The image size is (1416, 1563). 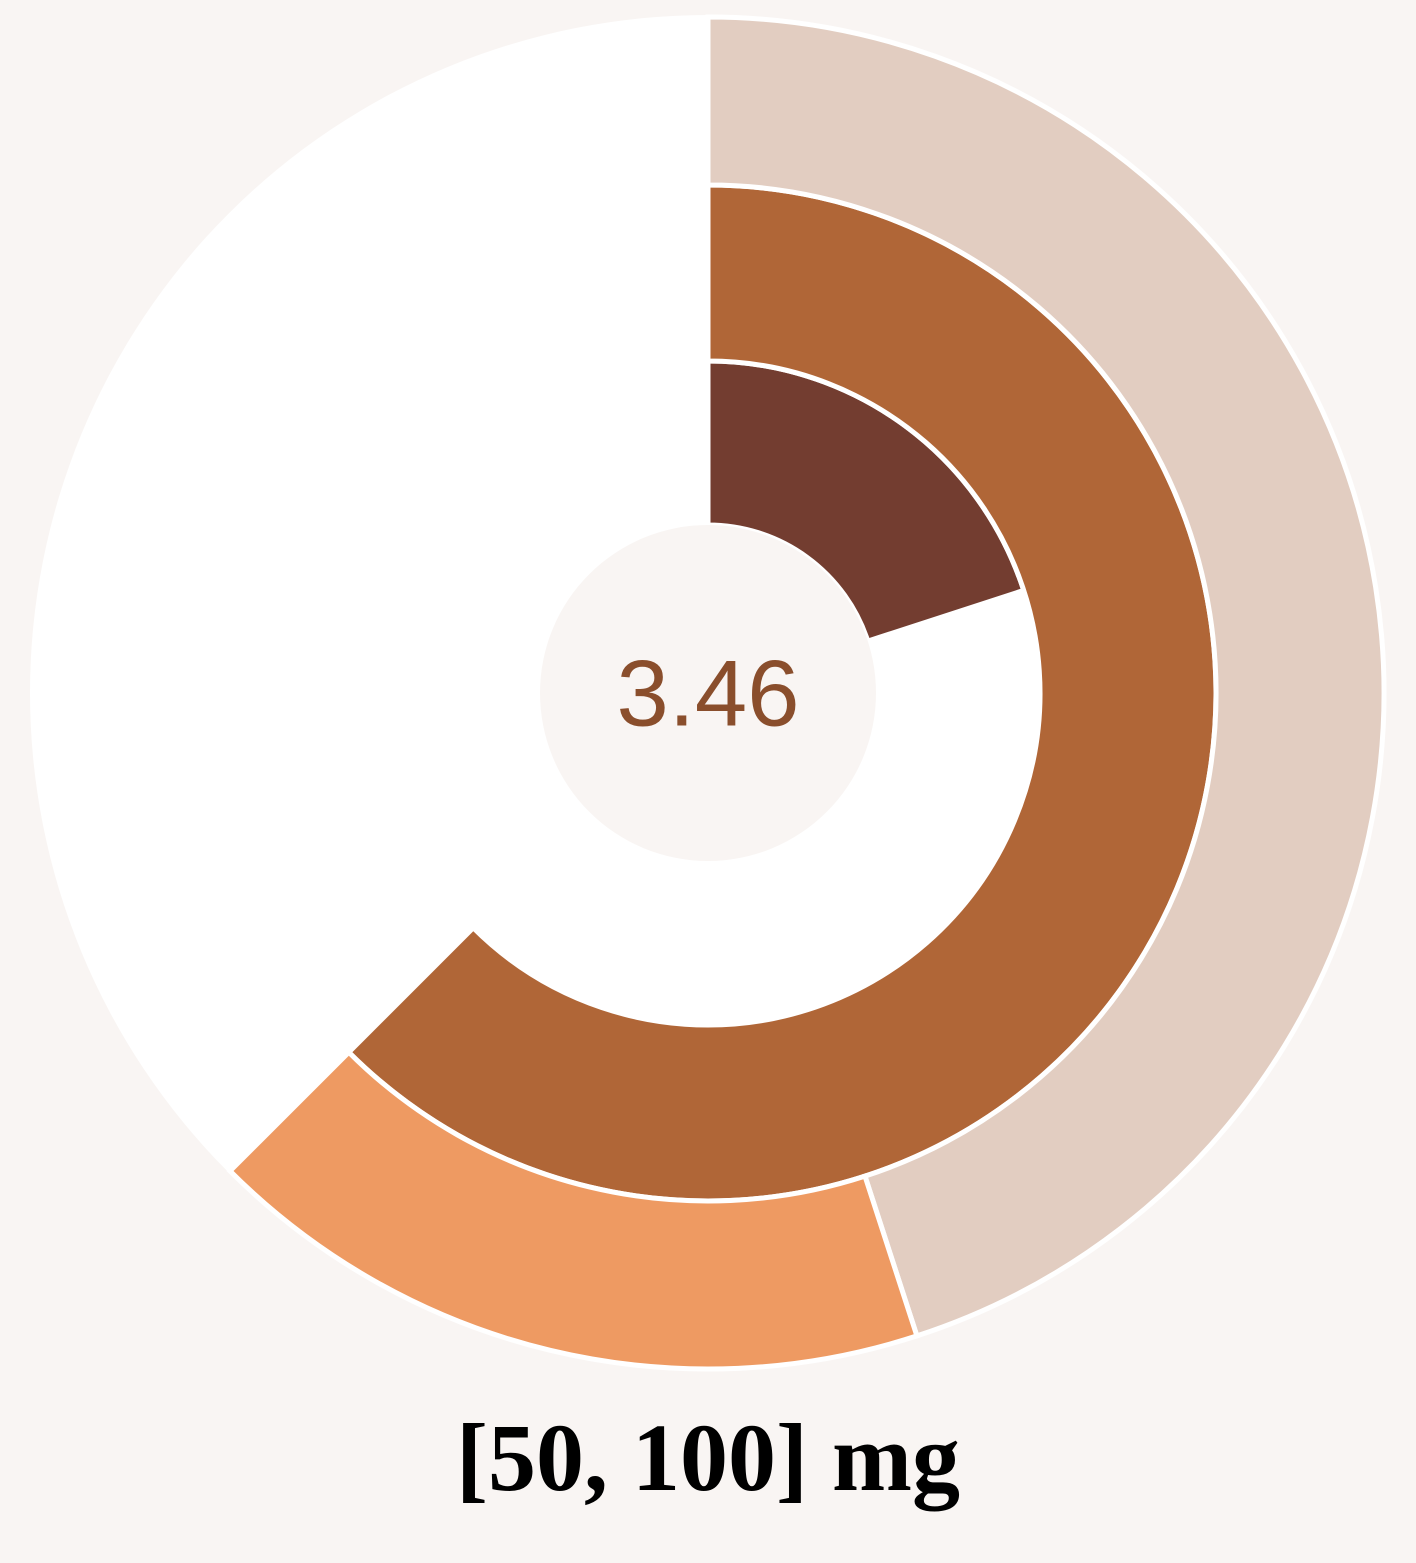 I want to click on chart-caption: [50, 100] mg, so click(x=708, y=1457).